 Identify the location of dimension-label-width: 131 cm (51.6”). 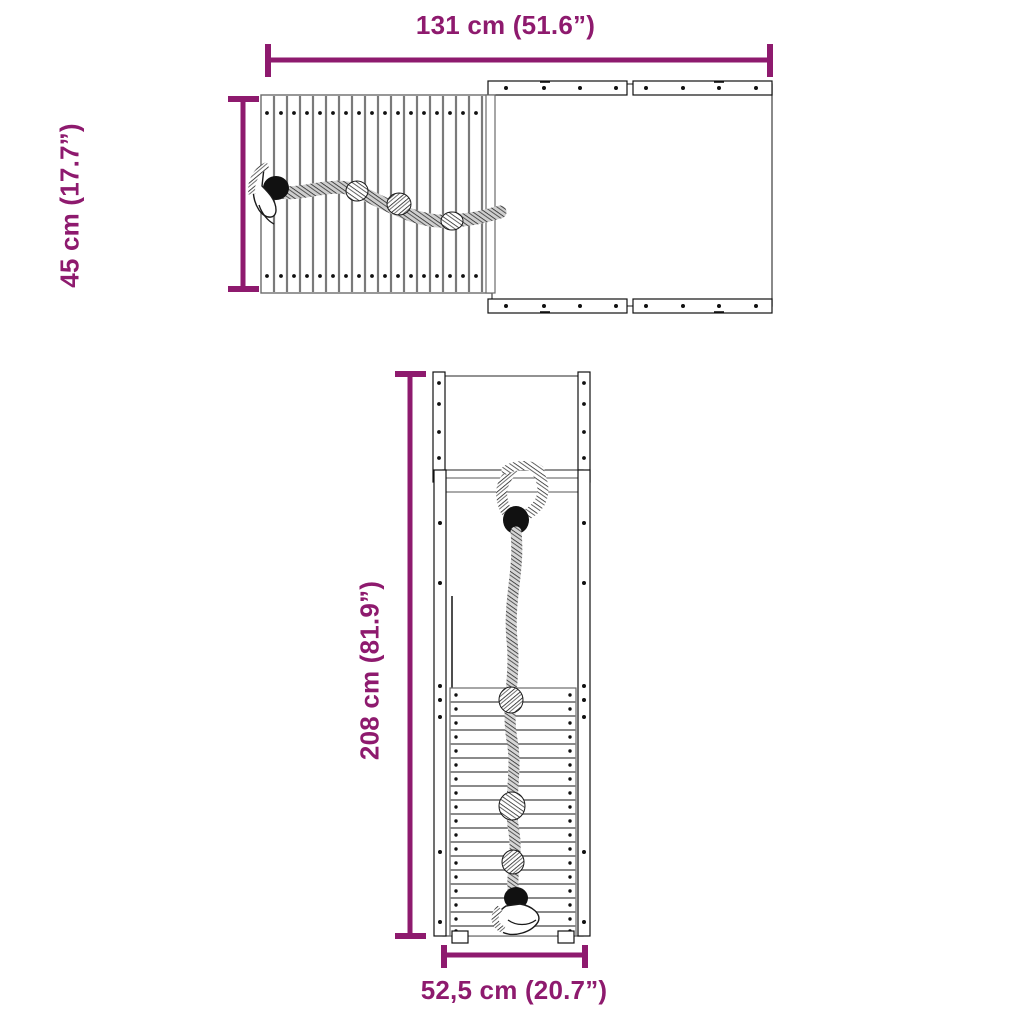
(512, 25).